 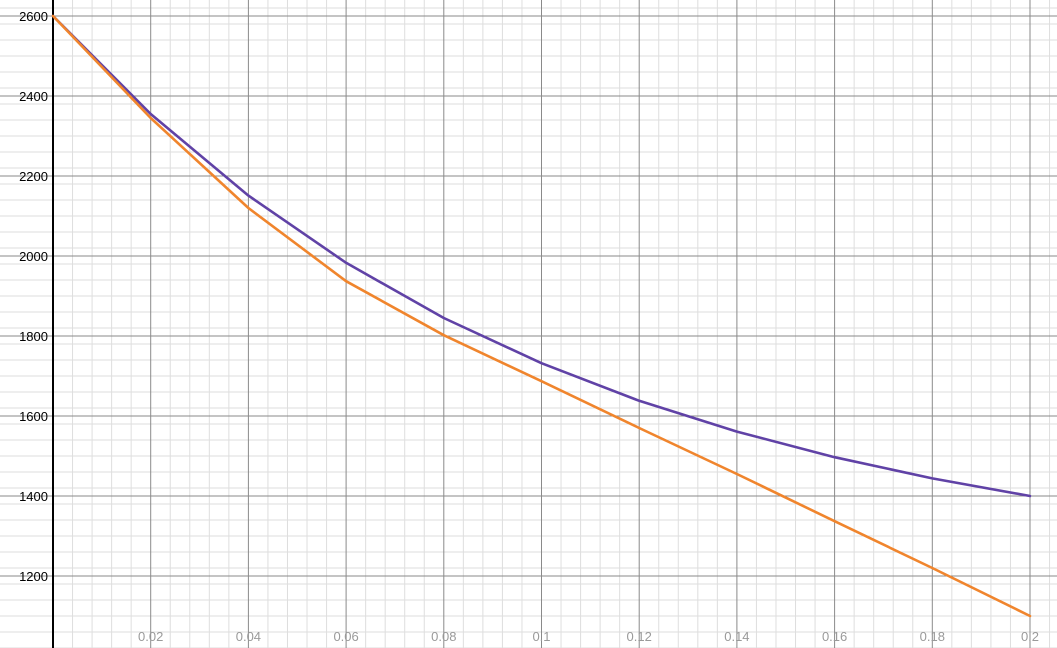 What do you see at coordinates (33, 496) in the screenshot?
I see `y-tick-label: 1400` at bounding box center [33, 496].